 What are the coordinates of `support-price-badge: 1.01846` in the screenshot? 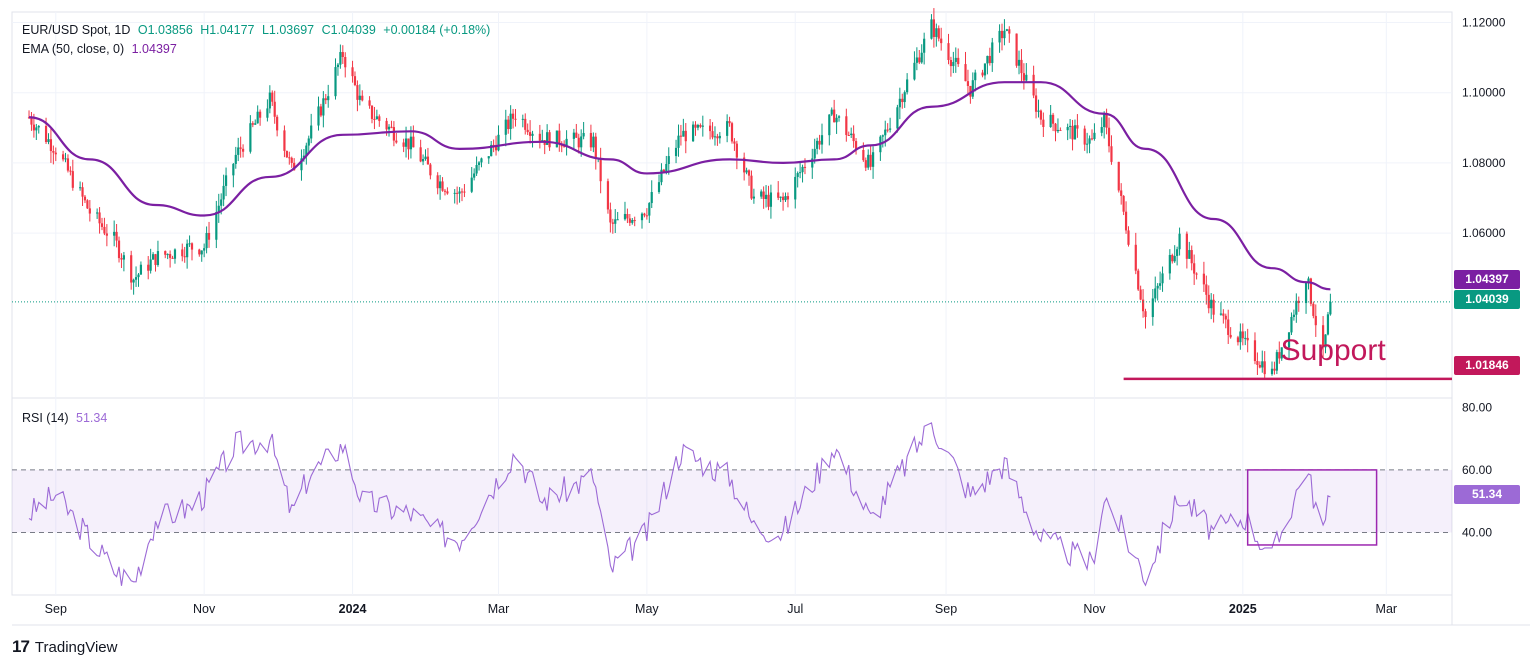 It's located at (1487, 365).